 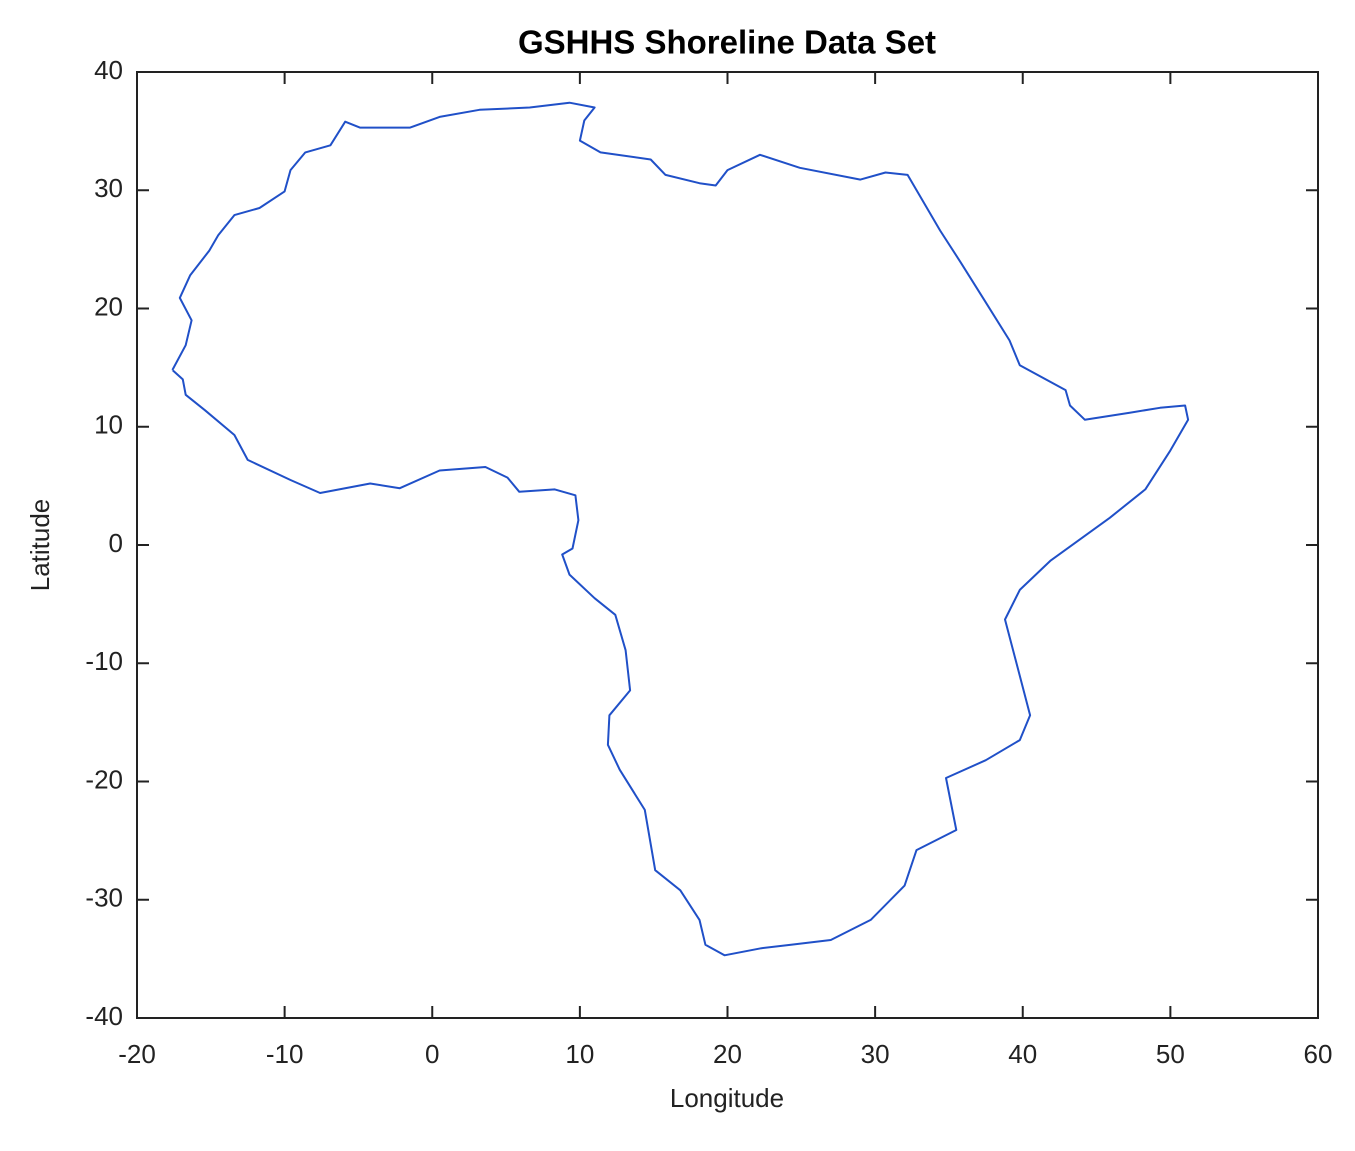 What do you see at coordinates (1170, 1054) in the screenshot?
I see `x-tick-label: 50` at bounding box center [1170, 1054].